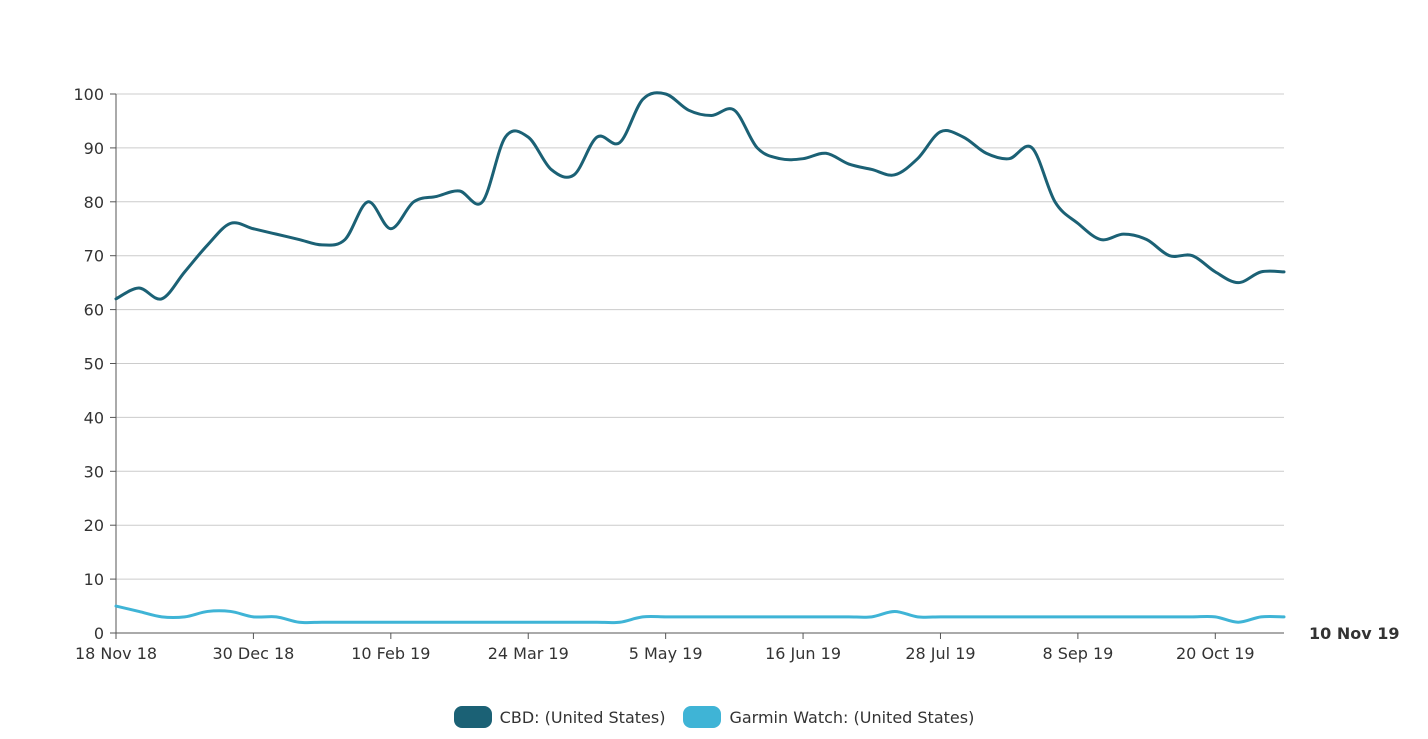  Describe the element at coordinates (1215, 653) in the screenshot. I see `x-tick-label-8: 20 Oct 19` at that location.